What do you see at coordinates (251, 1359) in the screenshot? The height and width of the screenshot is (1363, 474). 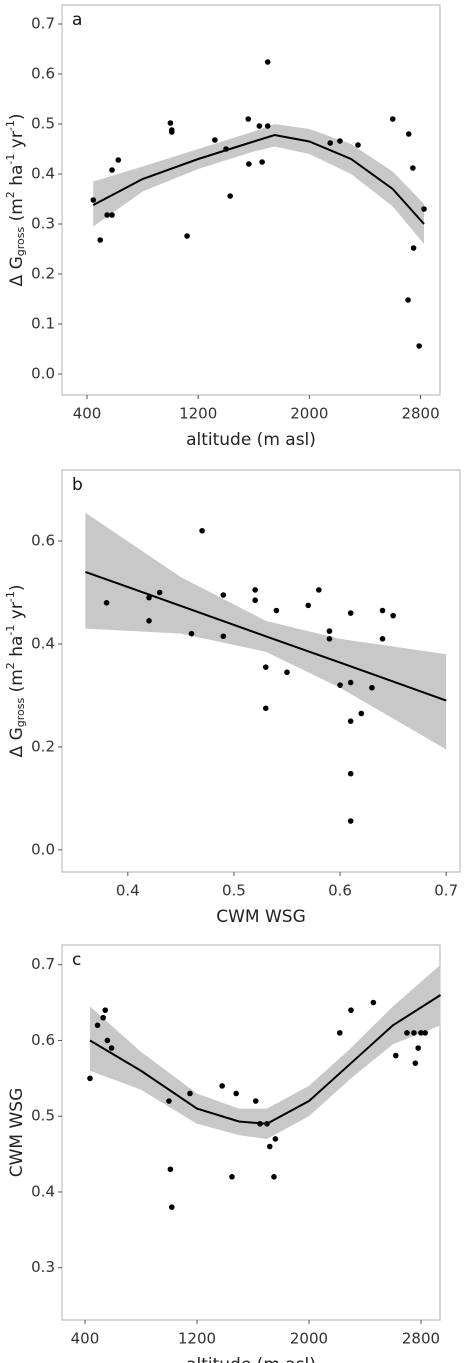 I see `x-axis-label: altitude (m asl)` at bounding box center [251, 1359].